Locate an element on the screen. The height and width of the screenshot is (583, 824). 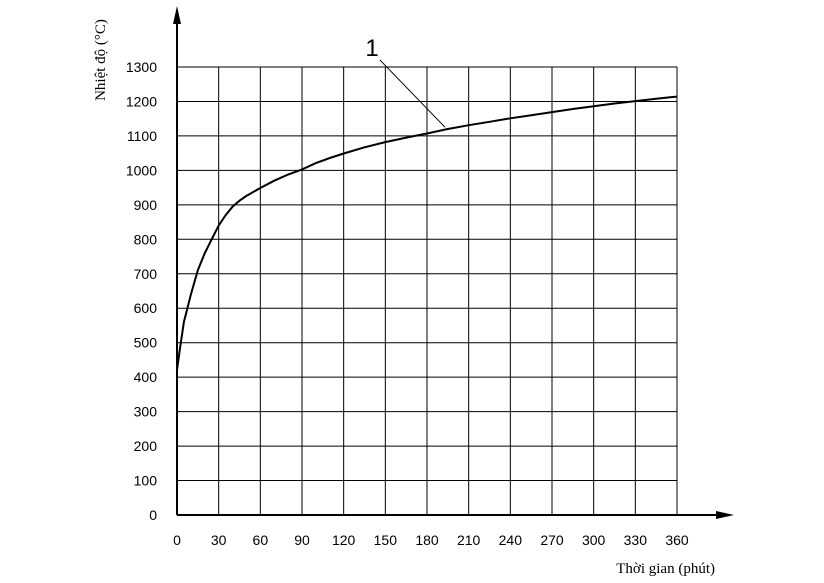
x-tick-label: 360 is located at coordinates (677, 540).